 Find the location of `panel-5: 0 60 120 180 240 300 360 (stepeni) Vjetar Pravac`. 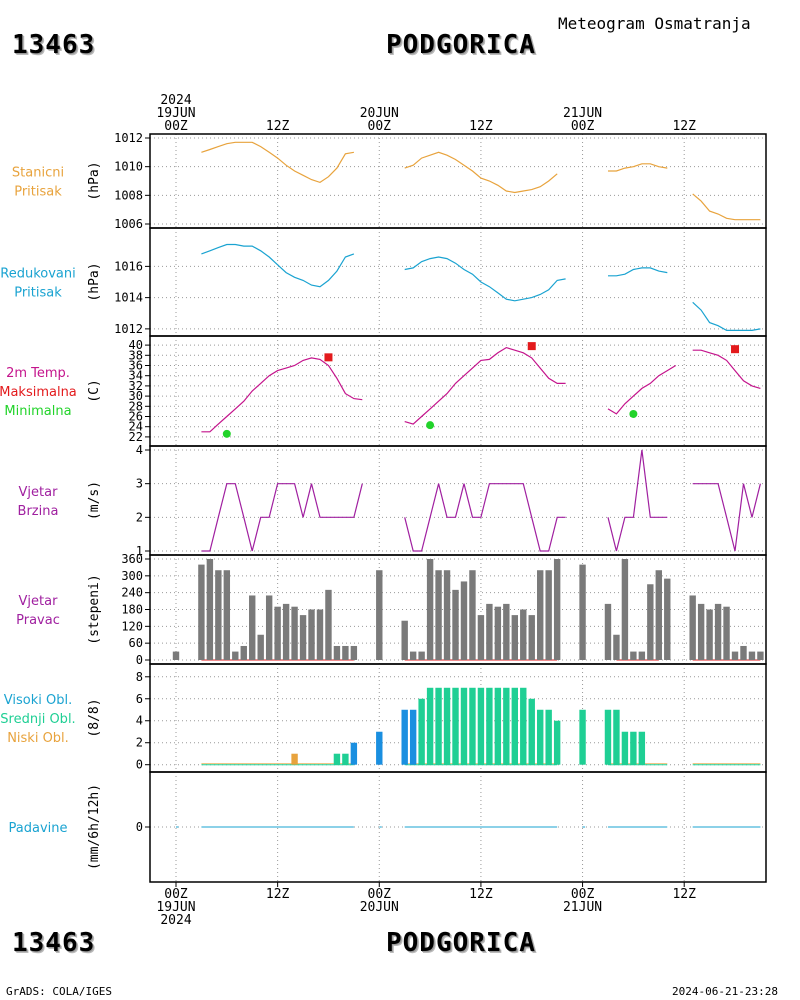

panel-5: 0 60 120 180 240 300 360 (stepeni) Vjetar Pravac is located at coordinates (391, 609).